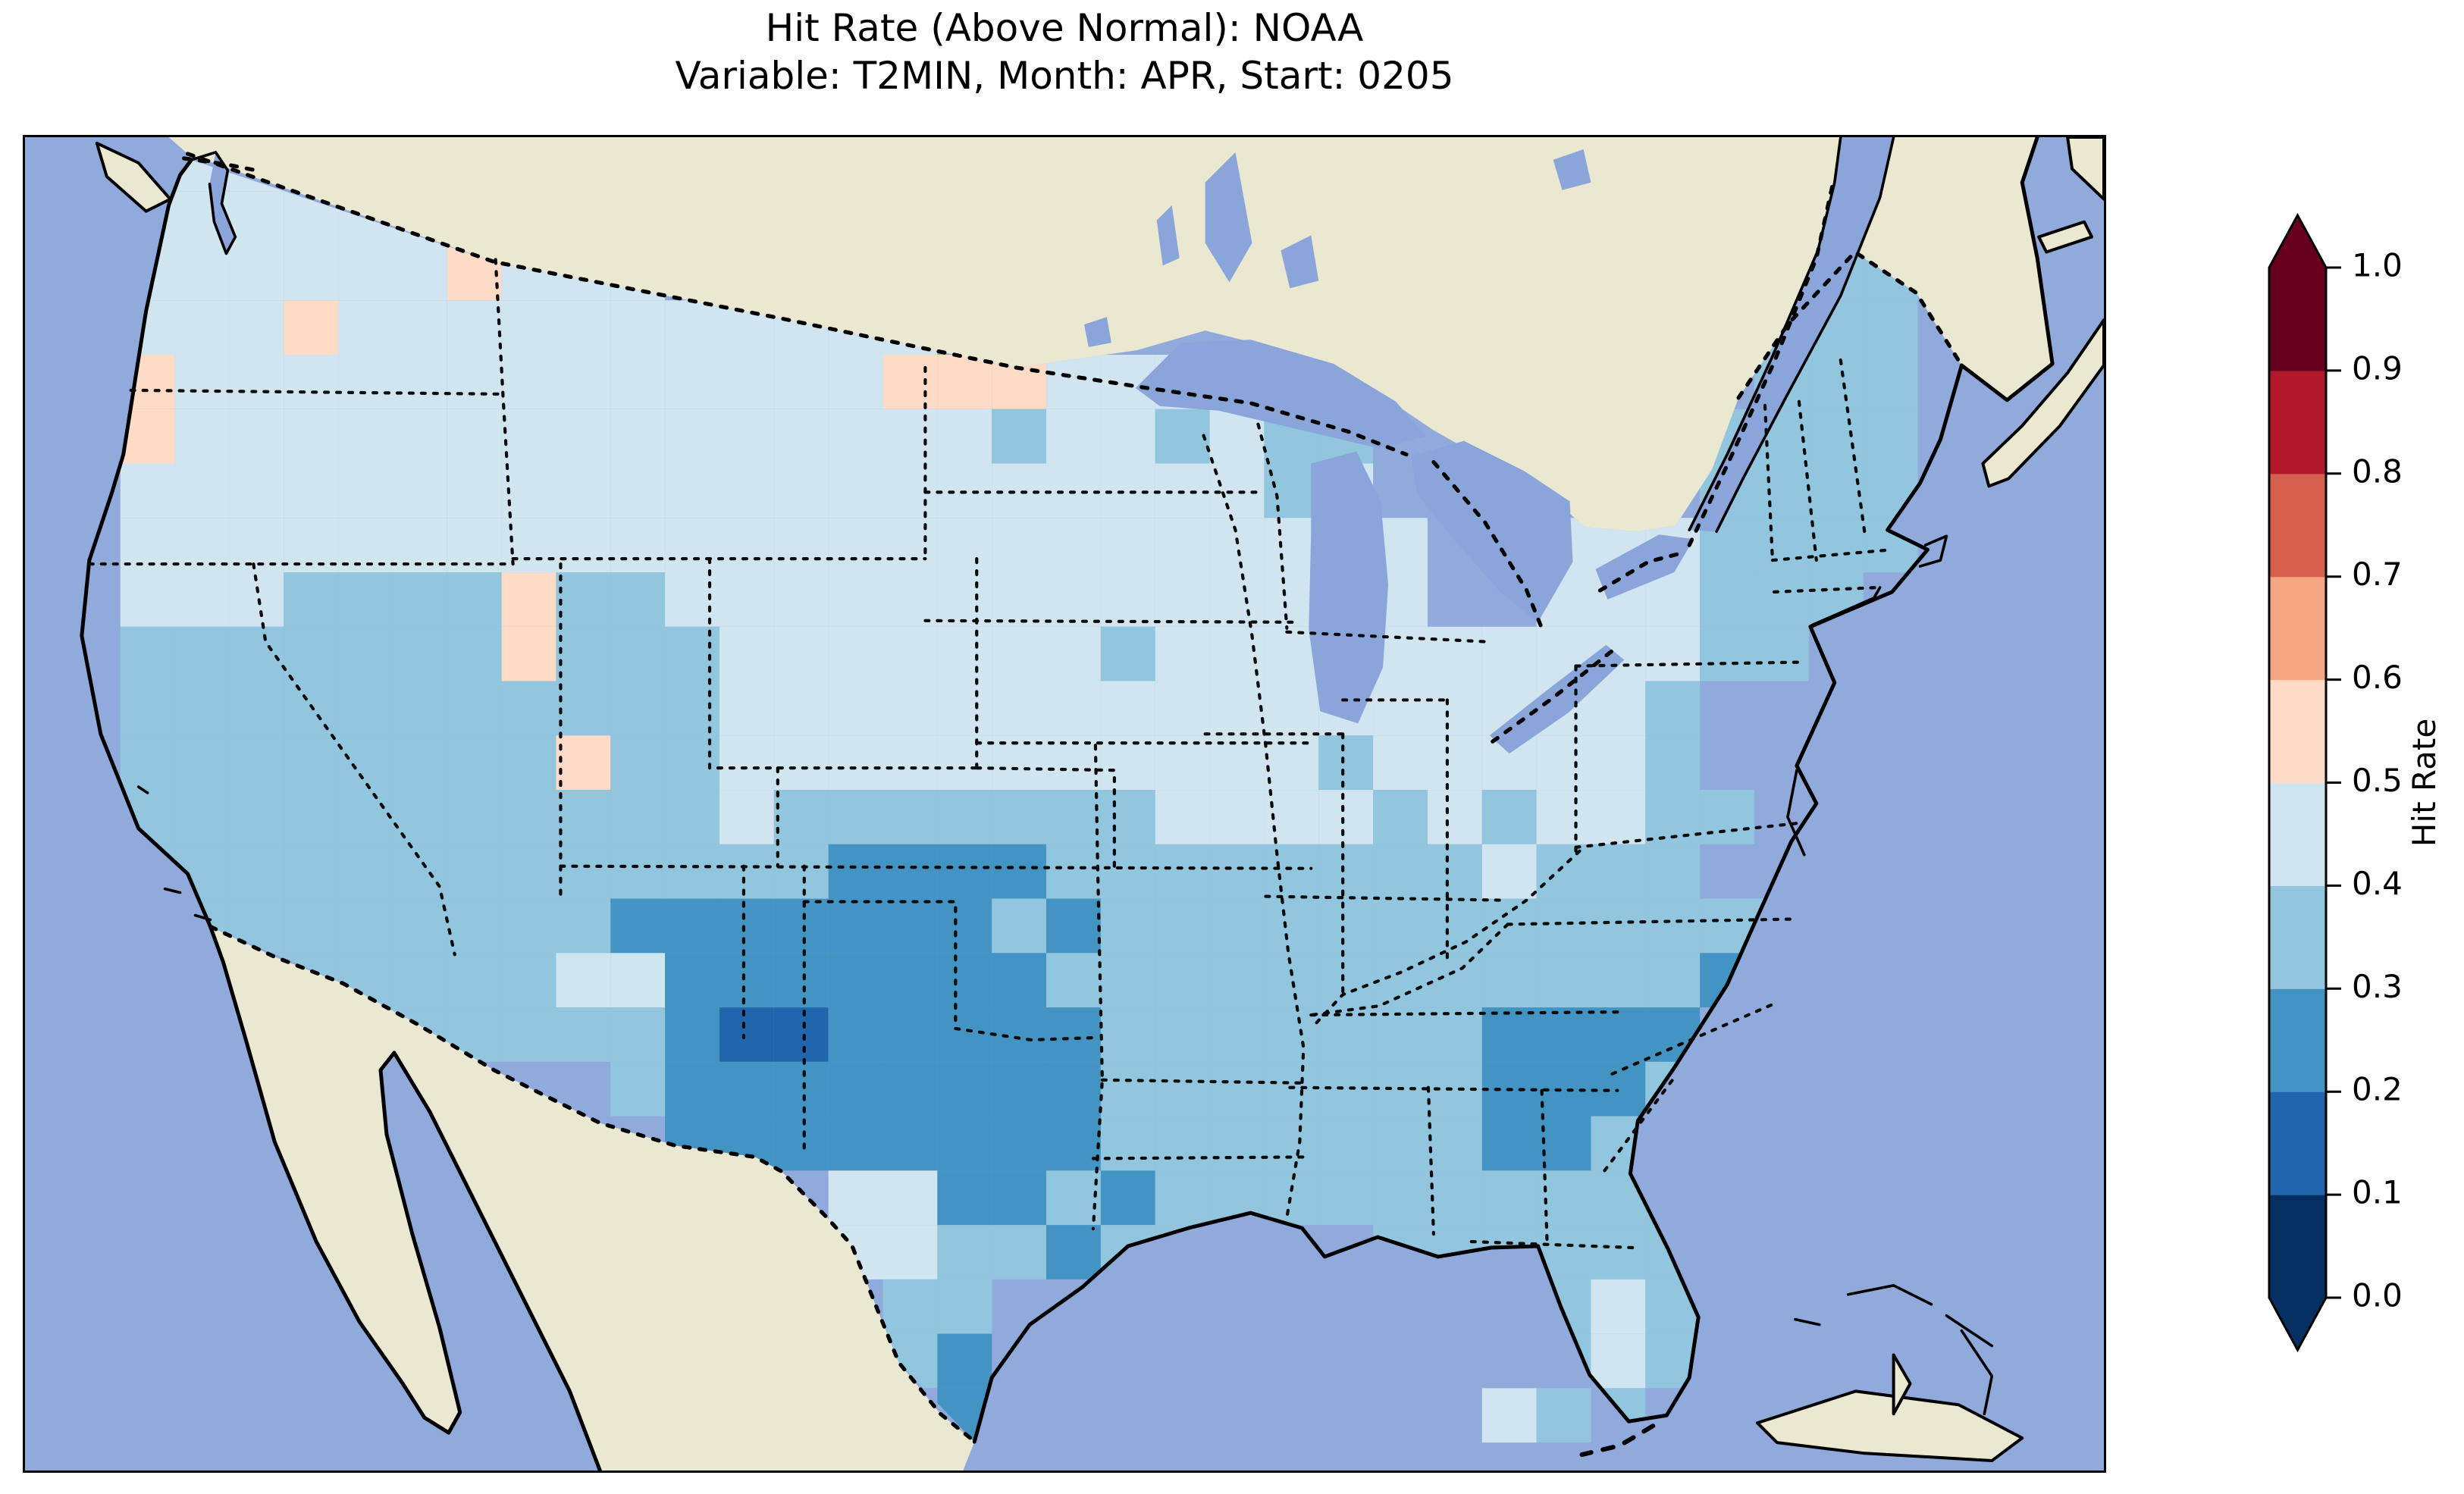 This screenshot has height=1494, width=2464. I want to click on colorbar-tick-label: 0.6, so click(2377, 677).